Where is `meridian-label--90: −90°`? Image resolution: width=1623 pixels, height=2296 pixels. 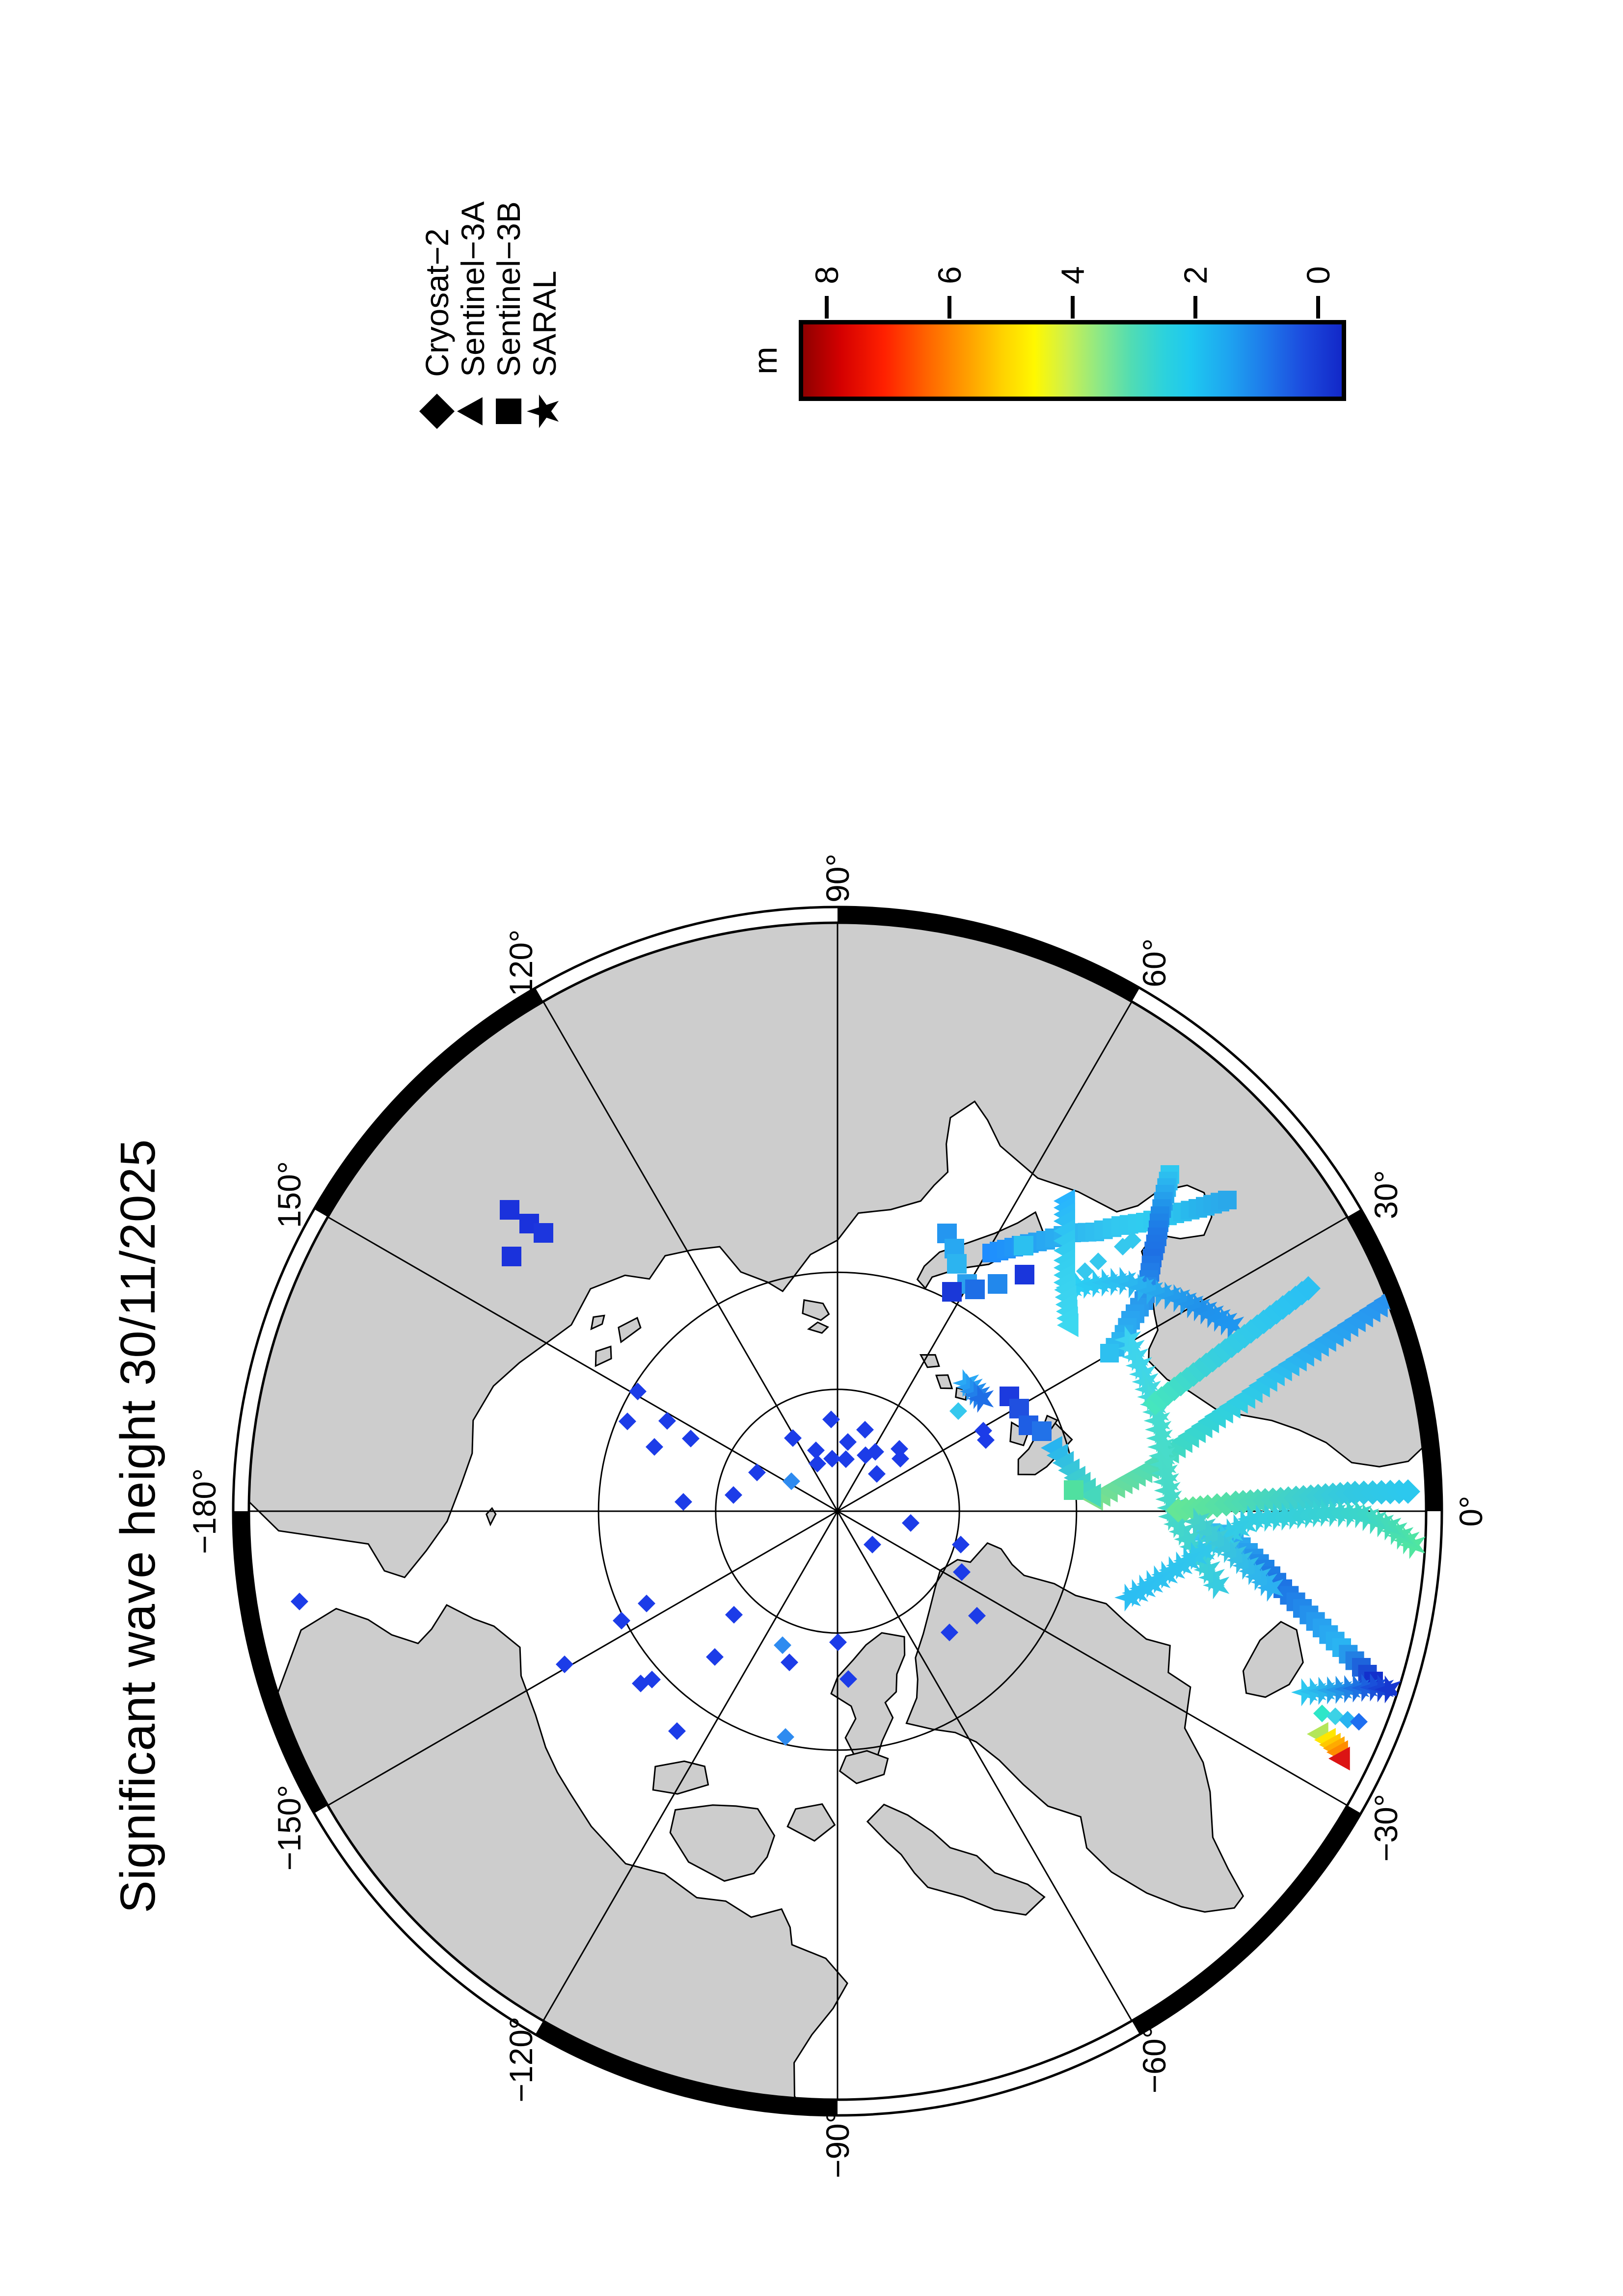
meridian-label--90: −90° is located at coordinates (837, 2144).